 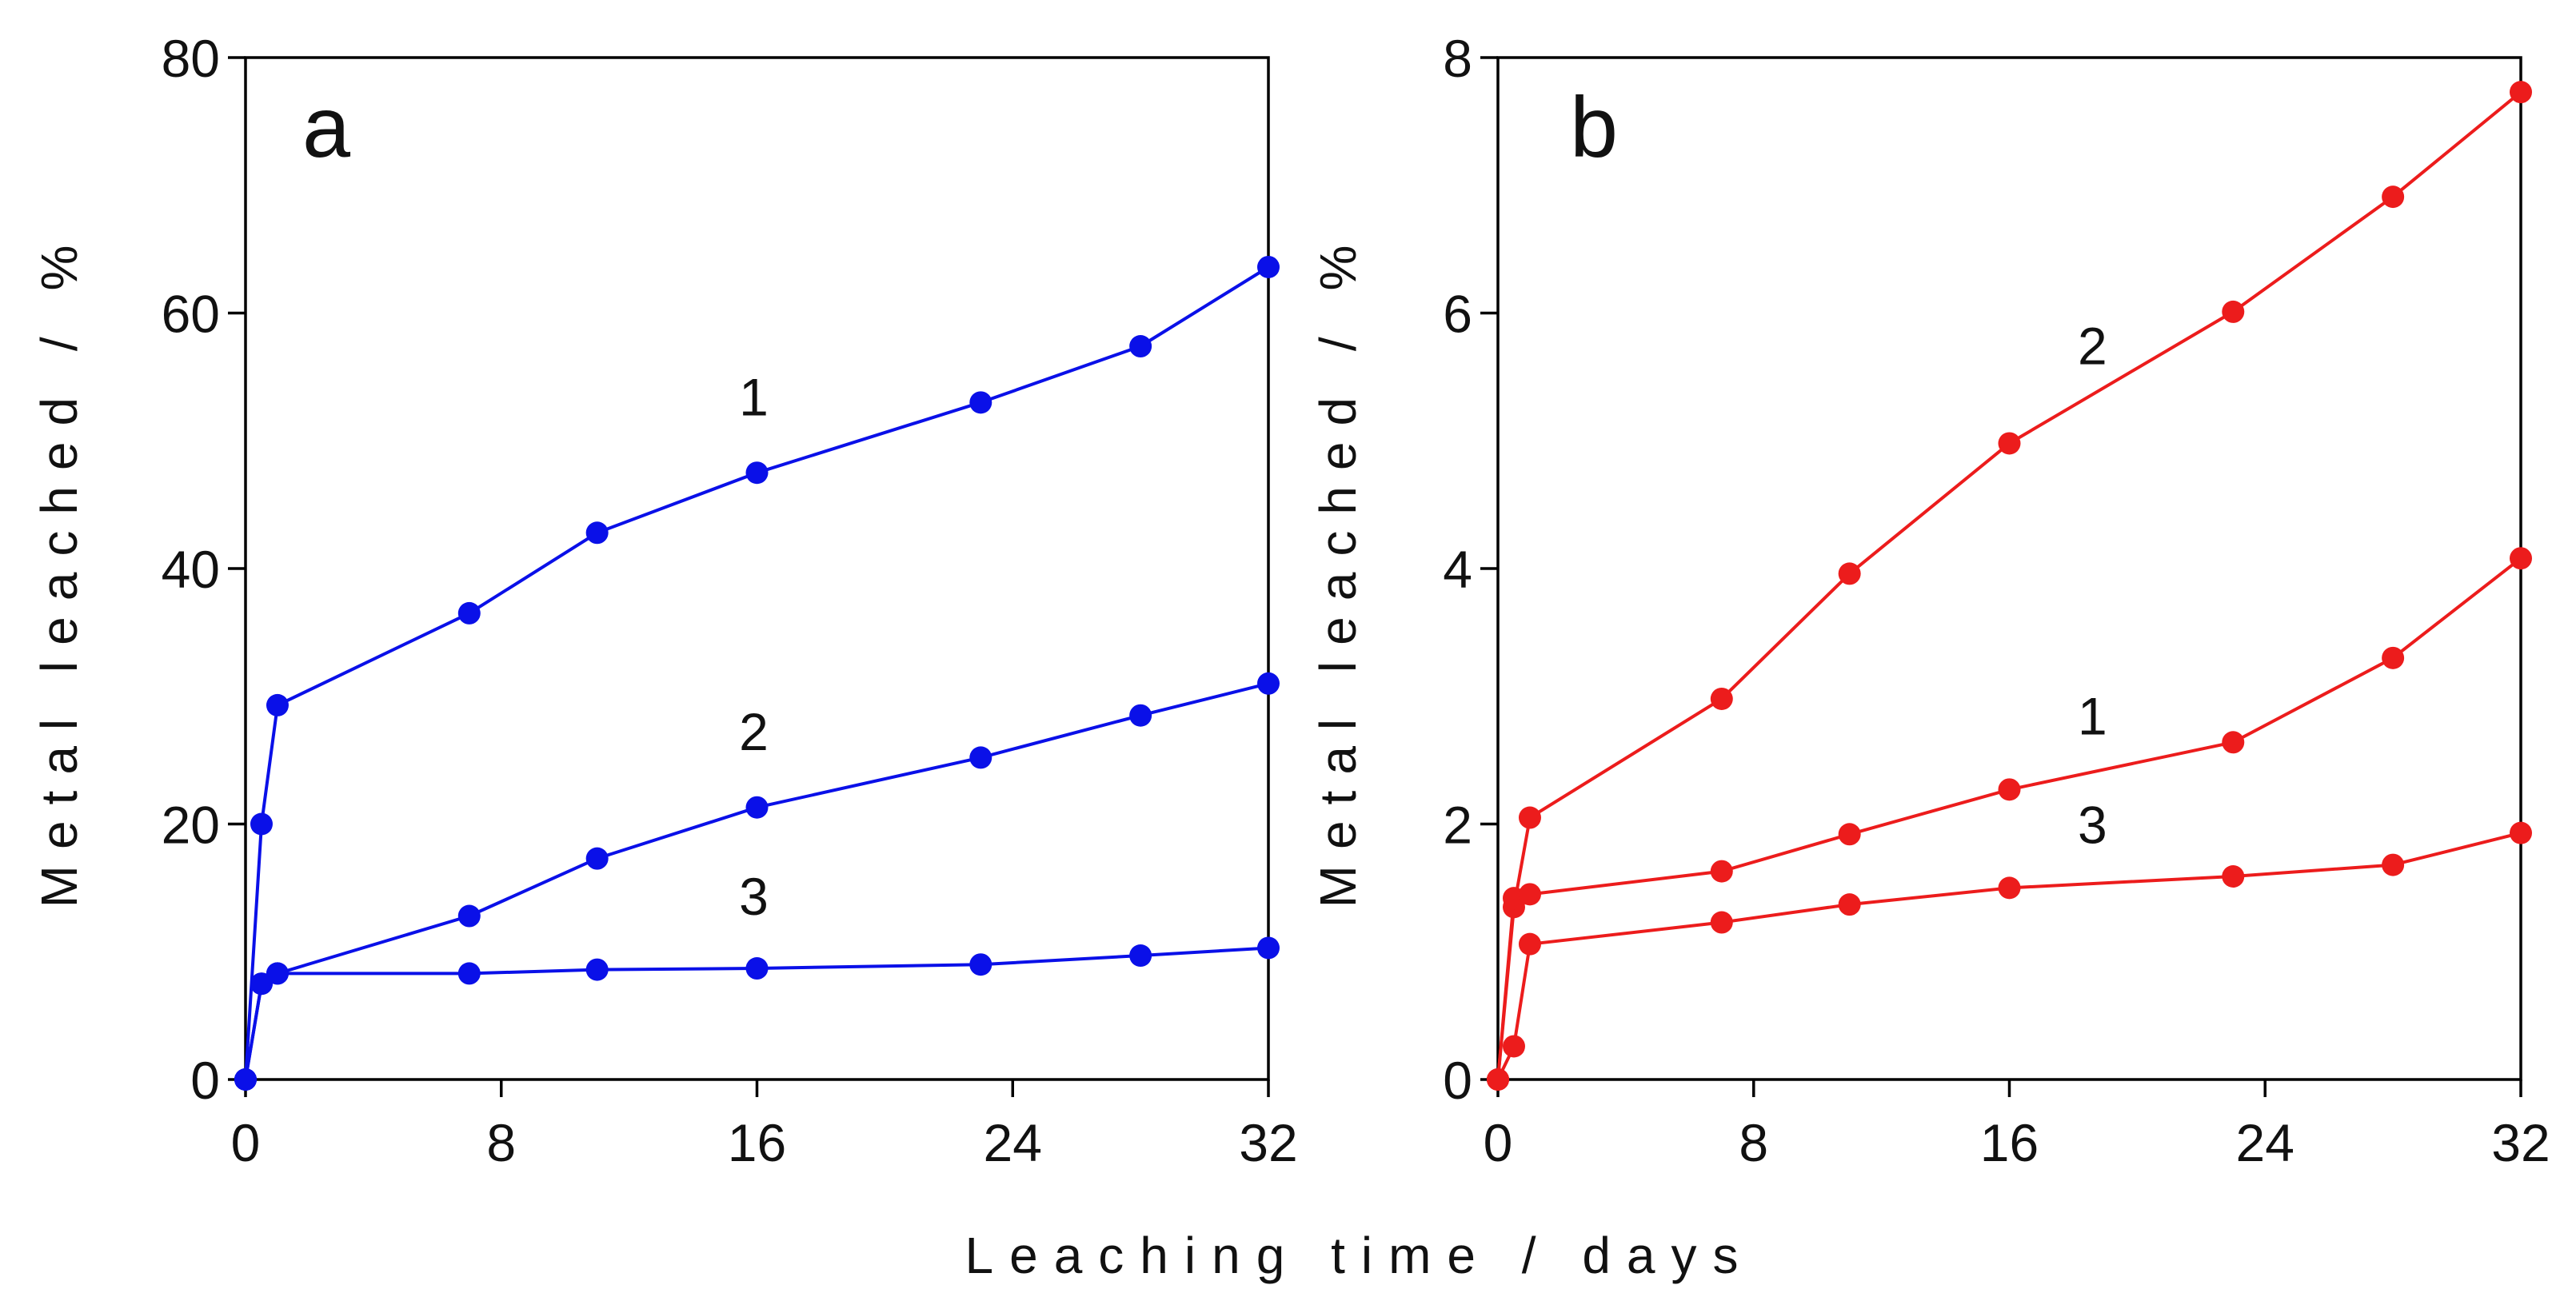 What do you see at coordinates (754, 732) in the screenshot?
I see `series-label-a-2: 2` at bounding box center [754, 732].